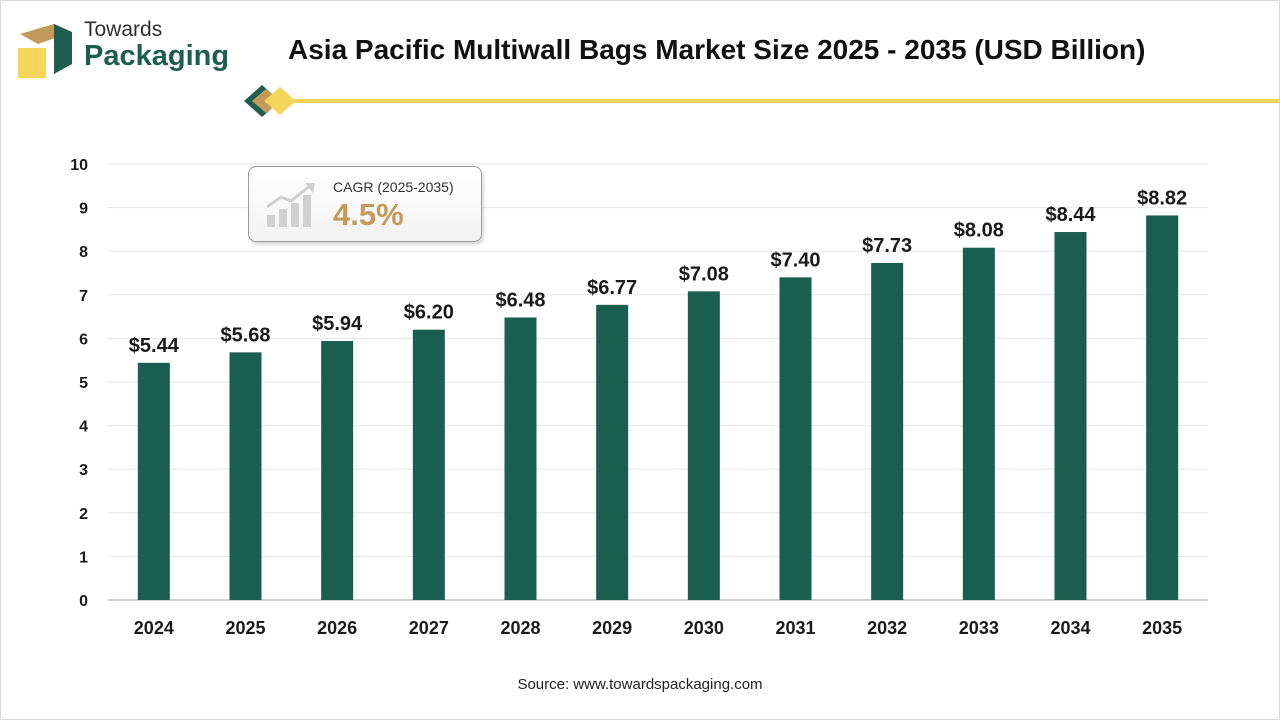 The width and height of the screenshot is (1280, 720). I want to click on x-tick-label: 2027, so click(429, 628).